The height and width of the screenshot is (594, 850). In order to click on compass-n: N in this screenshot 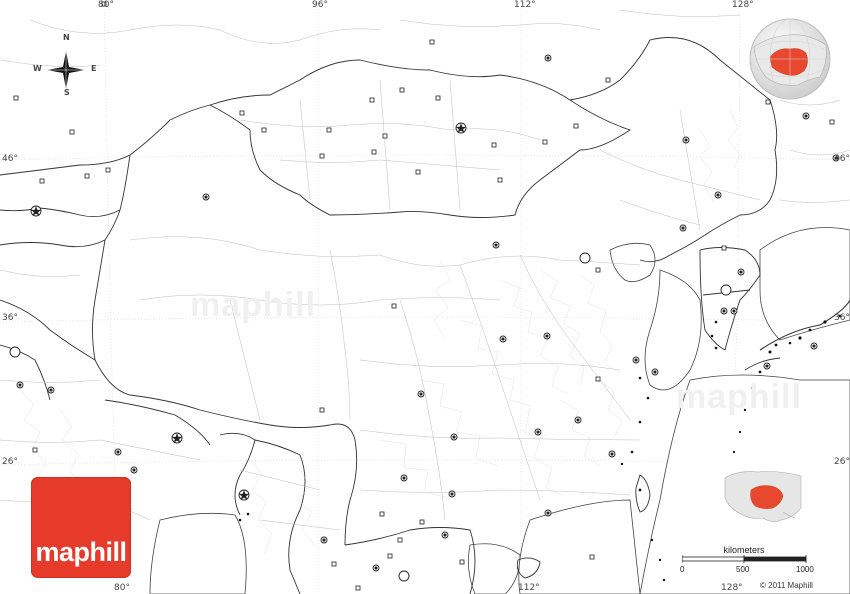, I will do `click(66, 37)`.